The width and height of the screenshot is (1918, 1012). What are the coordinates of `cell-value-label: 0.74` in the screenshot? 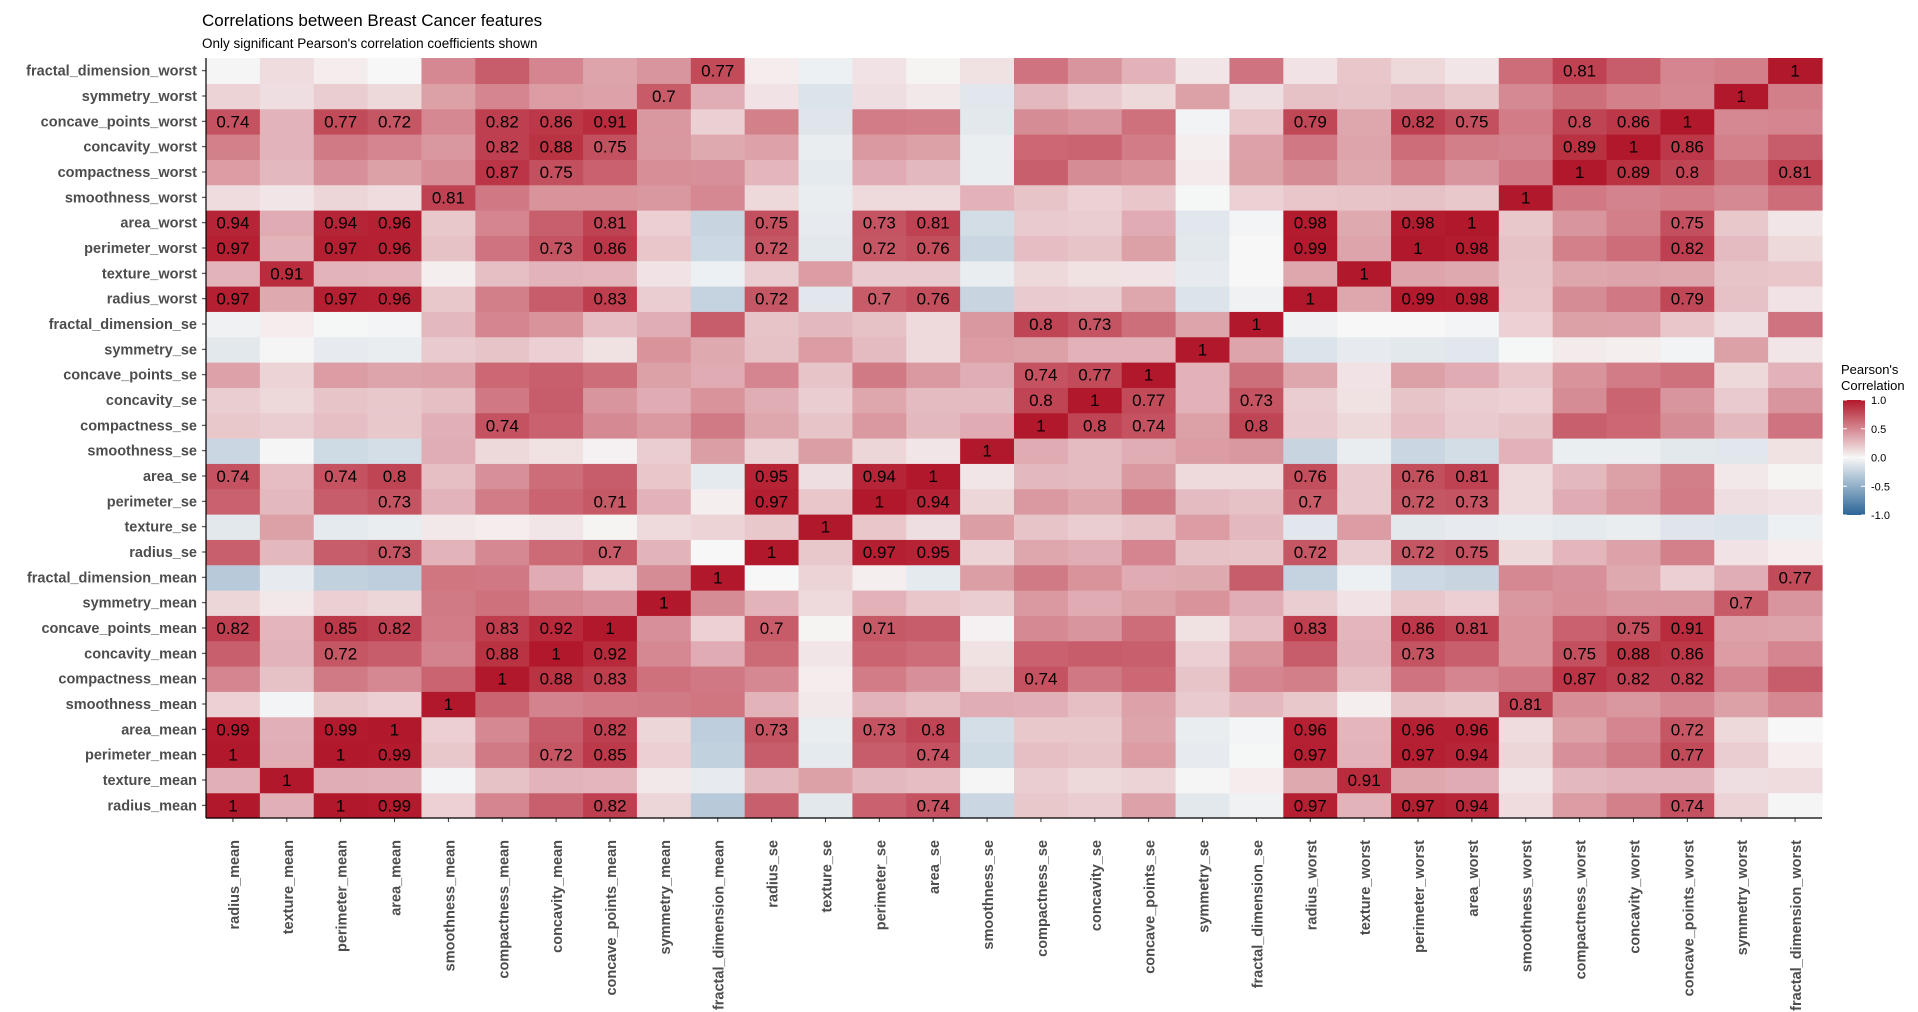 It's located at (1040, 679).